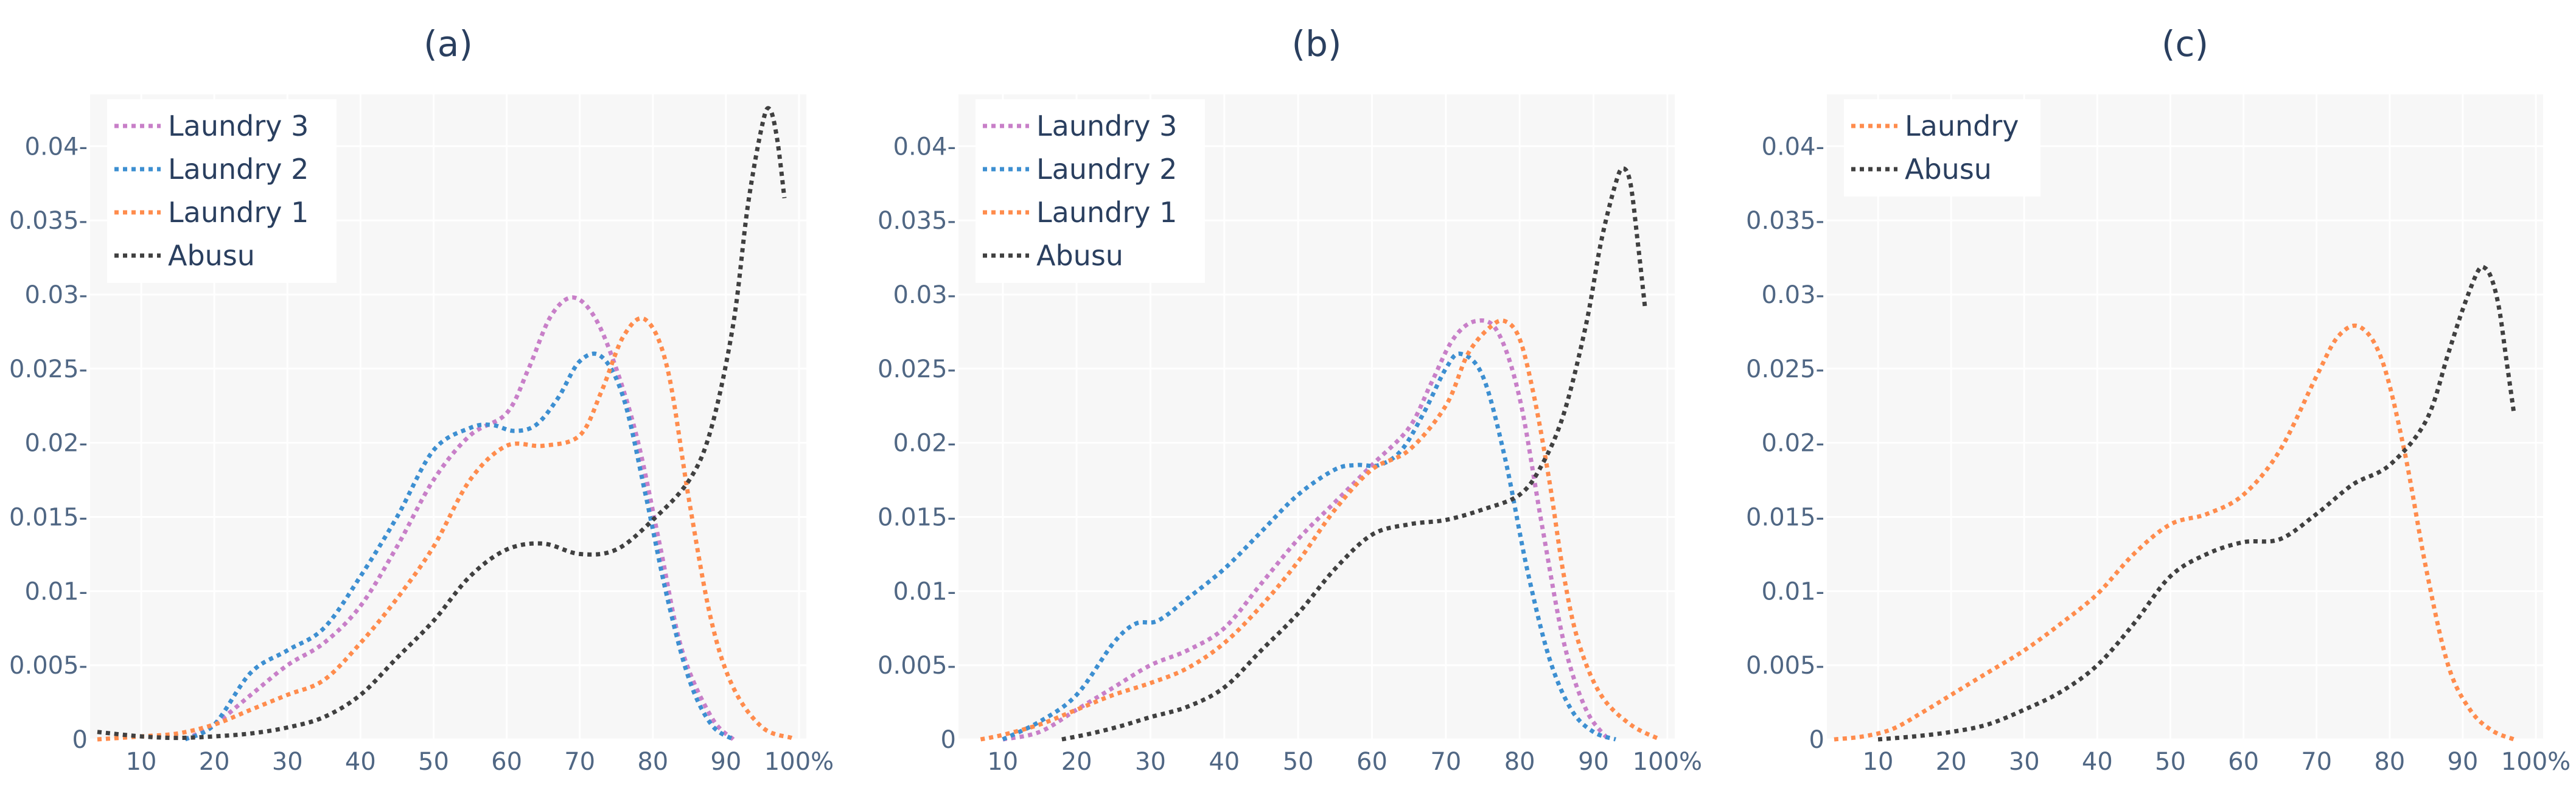 This screenshot has width=2576, height=799. I want to click on series-line-abusu, so click(2196, 503).